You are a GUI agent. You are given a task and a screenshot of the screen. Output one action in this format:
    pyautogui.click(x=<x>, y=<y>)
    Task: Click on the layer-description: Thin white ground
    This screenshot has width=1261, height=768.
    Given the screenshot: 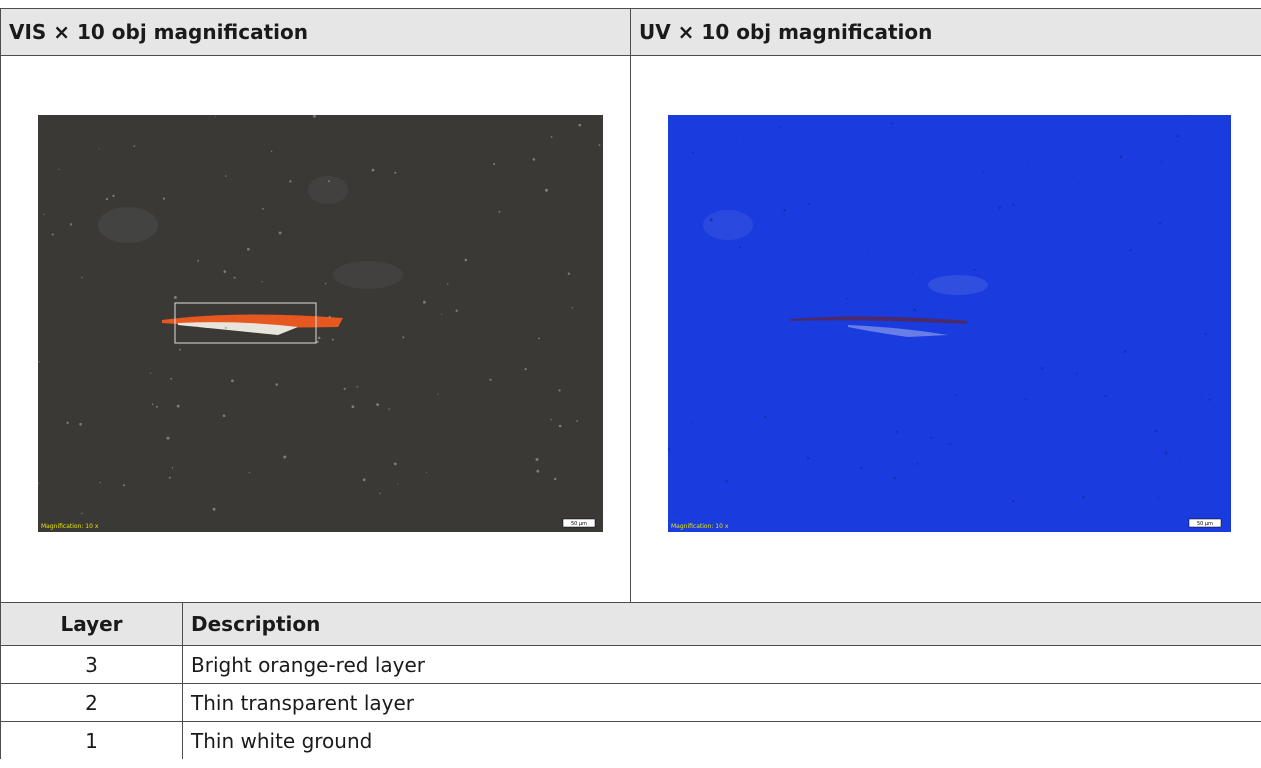 What is the action you would take?
    pyautogui.click(x=721, y=740)
    